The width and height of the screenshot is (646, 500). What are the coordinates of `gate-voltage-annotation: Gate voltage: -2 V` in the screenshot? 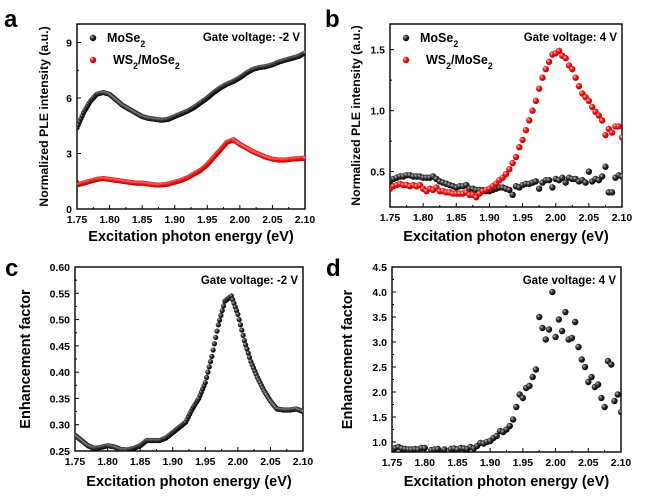 It's located at (249, 281).